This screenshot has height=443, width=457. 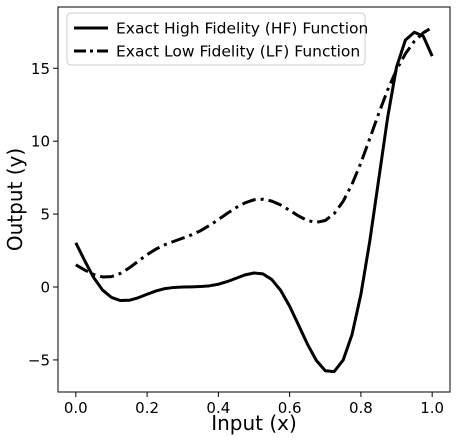 What do you see at coordinates (147, 408) in the screenshot?
I see `x-tick-label: 0.2` at bounding box center [147, 408].